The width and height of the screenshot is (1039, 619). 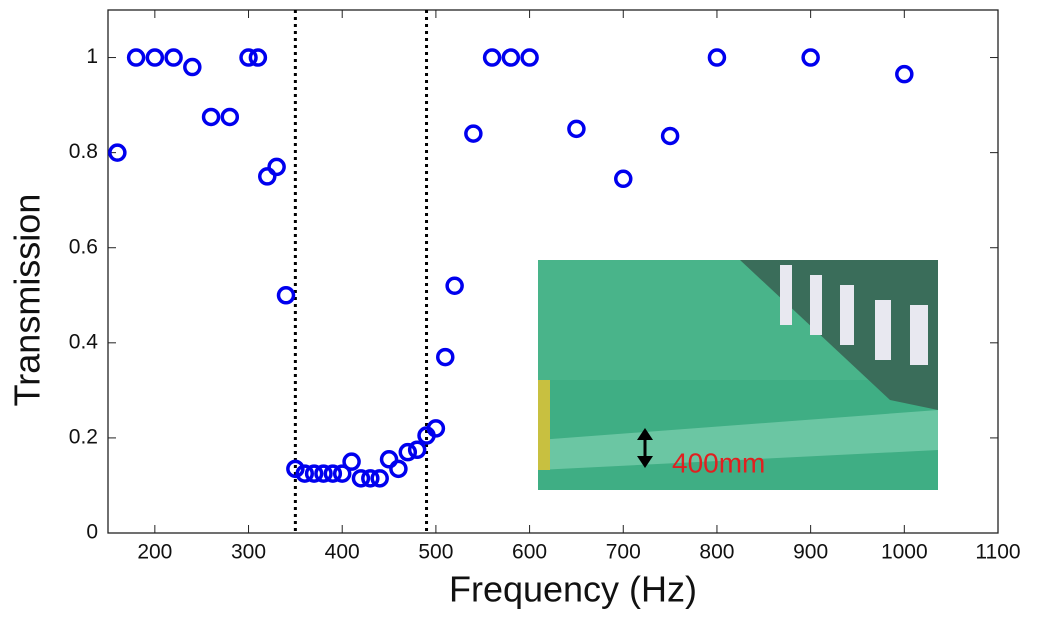 What do you see at coordinates (716, 552) in the screenshot?
I see `x-tick-label: 800` at bounding box center [716, 552].